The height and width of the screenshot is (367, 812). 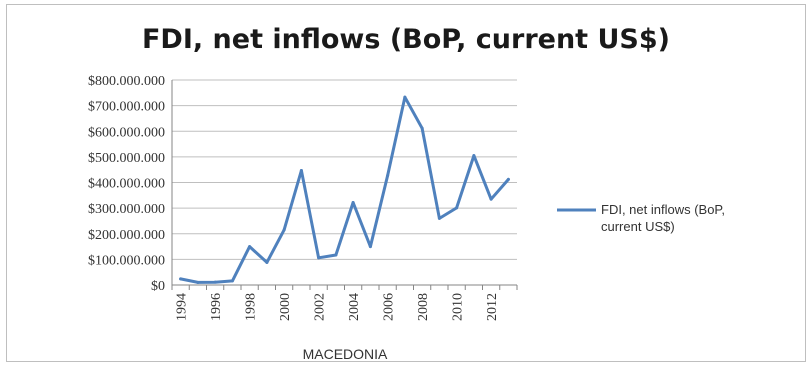 I want to click on x-tick-label: 2004, so click(x=354, y=307).